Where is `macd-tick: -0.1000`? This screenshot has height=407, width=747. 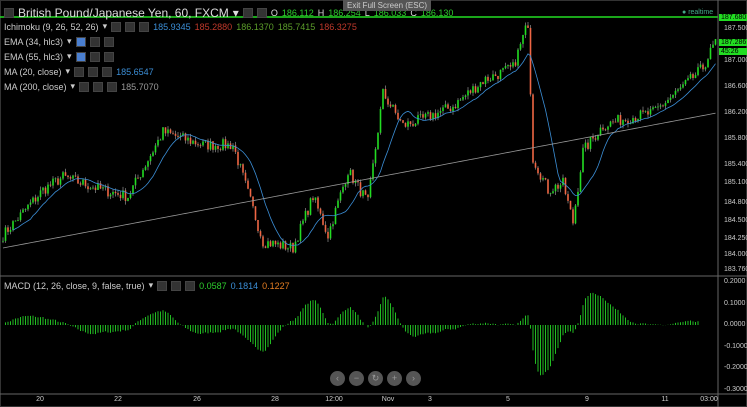
macd-tick: -0.1000 is located at coordinates (735, 346).